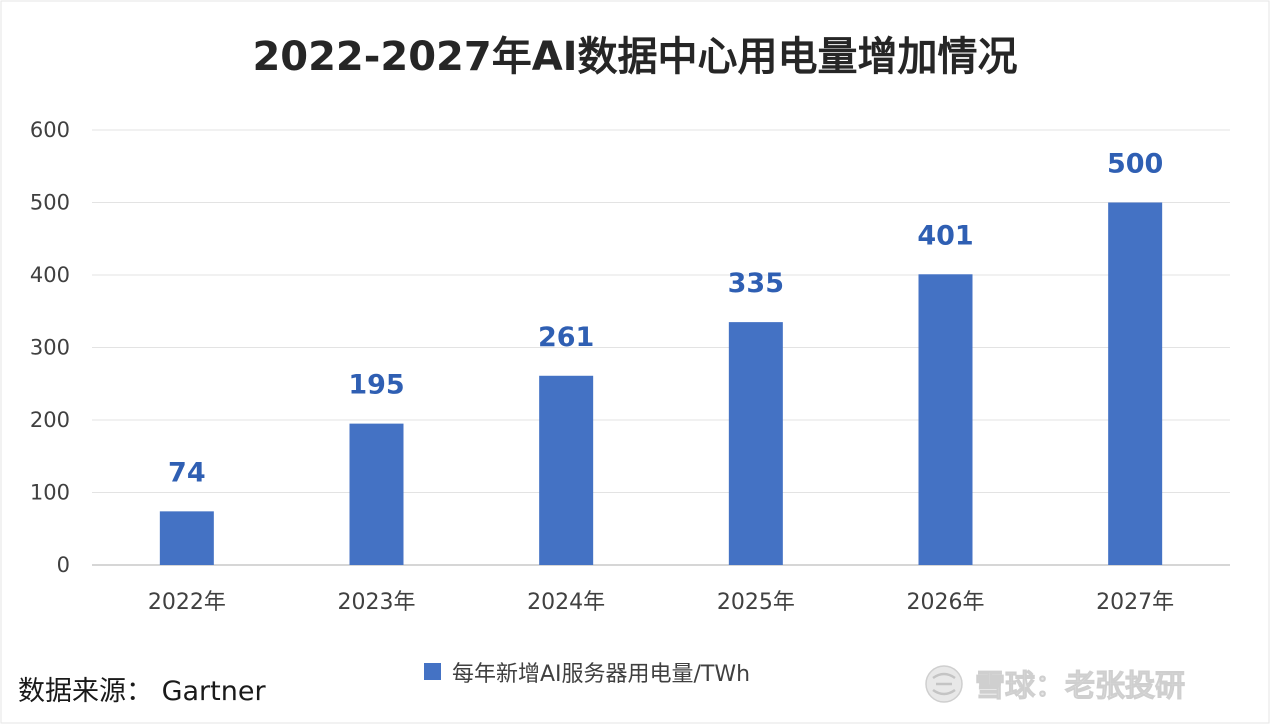  I want to click on y-tick-label-600: 600, so click(50, 130).